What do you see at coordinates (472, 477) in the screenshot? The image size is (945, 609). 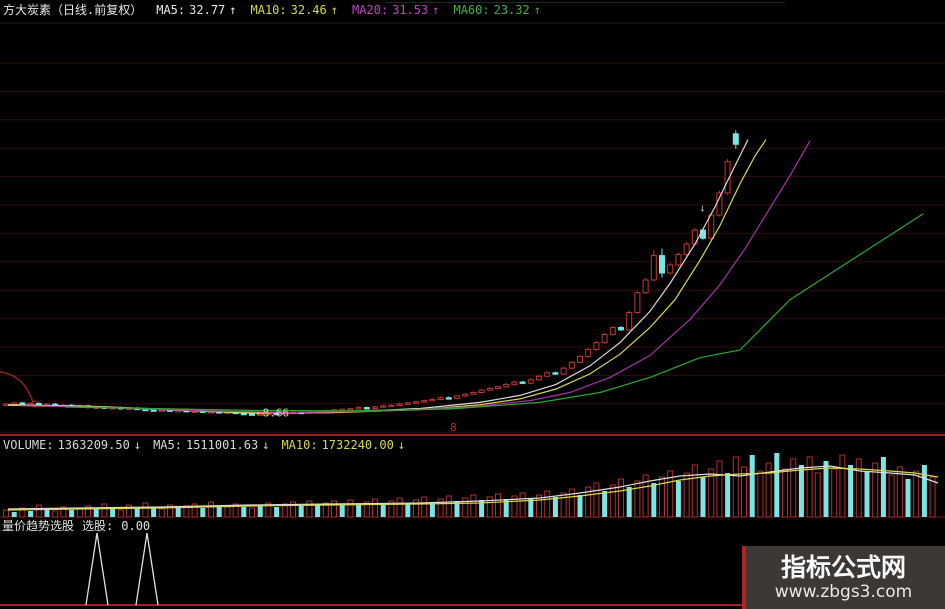 I see `volume-chart` at bounding box center [472, 477].